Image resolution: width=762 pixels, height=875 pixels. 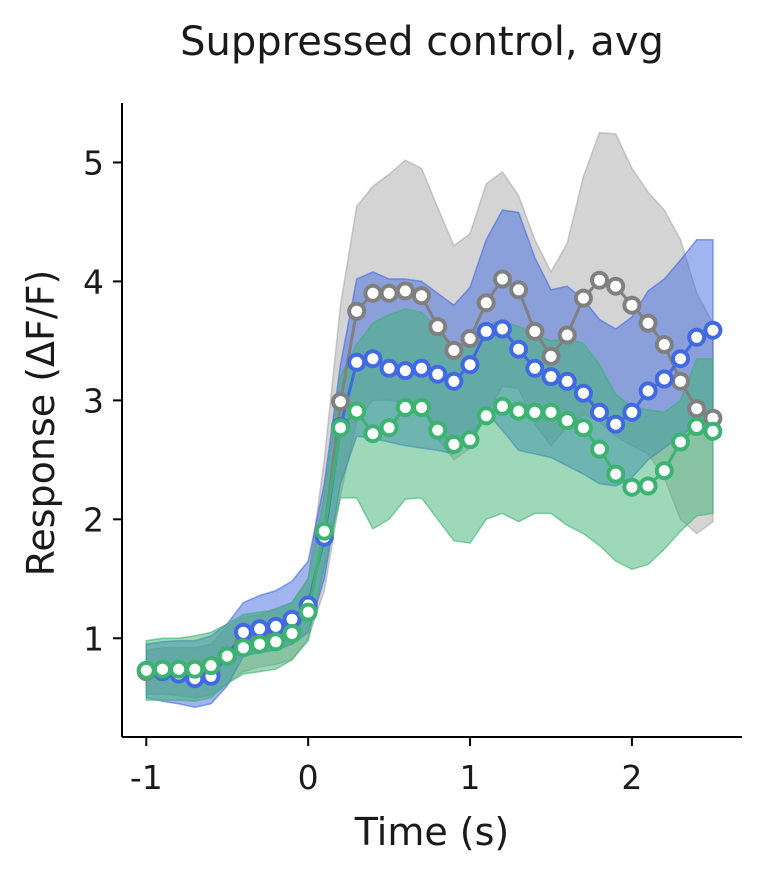 I want to click on y-tick-label: 1, so click(x=93, y=638).